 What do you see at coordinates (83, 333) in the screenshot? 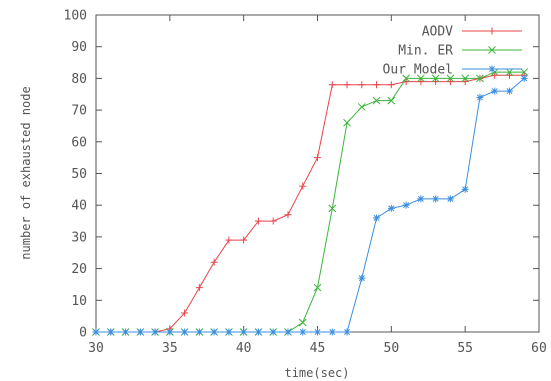
I see `y-tick-label: 0` at bounding box center [83, 333].